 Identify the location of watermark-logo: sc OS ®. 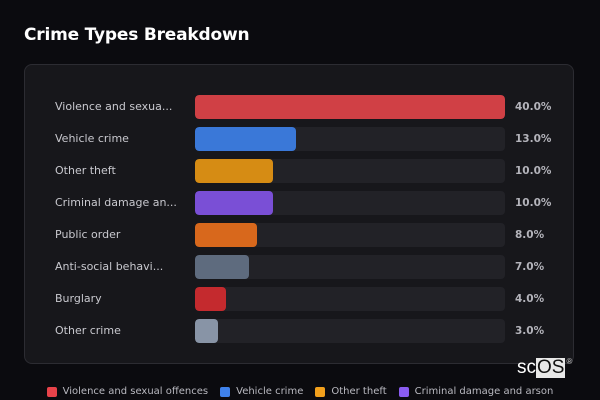
(544, 368).